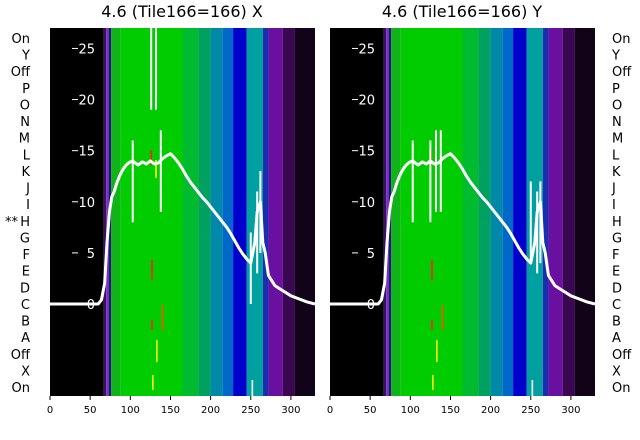 This screenshot has width=640, height=440. Describe the element at coordinates (25, 338) in the screenshot. I see `row-label: A` at that location.